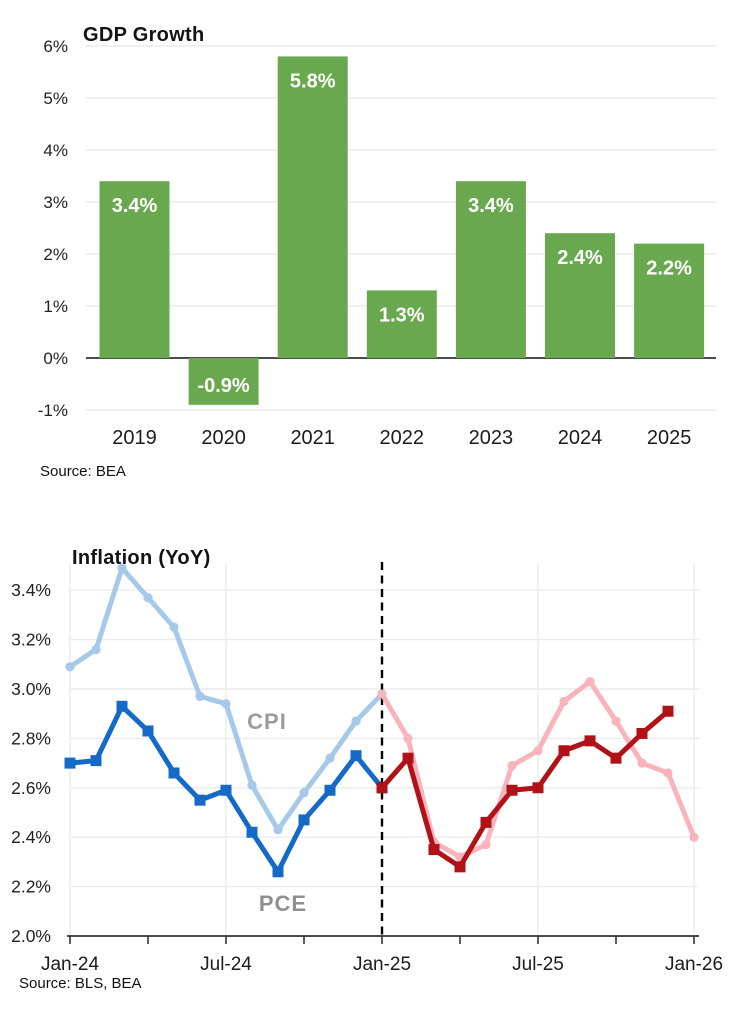  What do you see at coordinates (313, 81) in the screenshot?
I see `gdp-bar-value-label: 5.8%` at bounding box center [313, 81].